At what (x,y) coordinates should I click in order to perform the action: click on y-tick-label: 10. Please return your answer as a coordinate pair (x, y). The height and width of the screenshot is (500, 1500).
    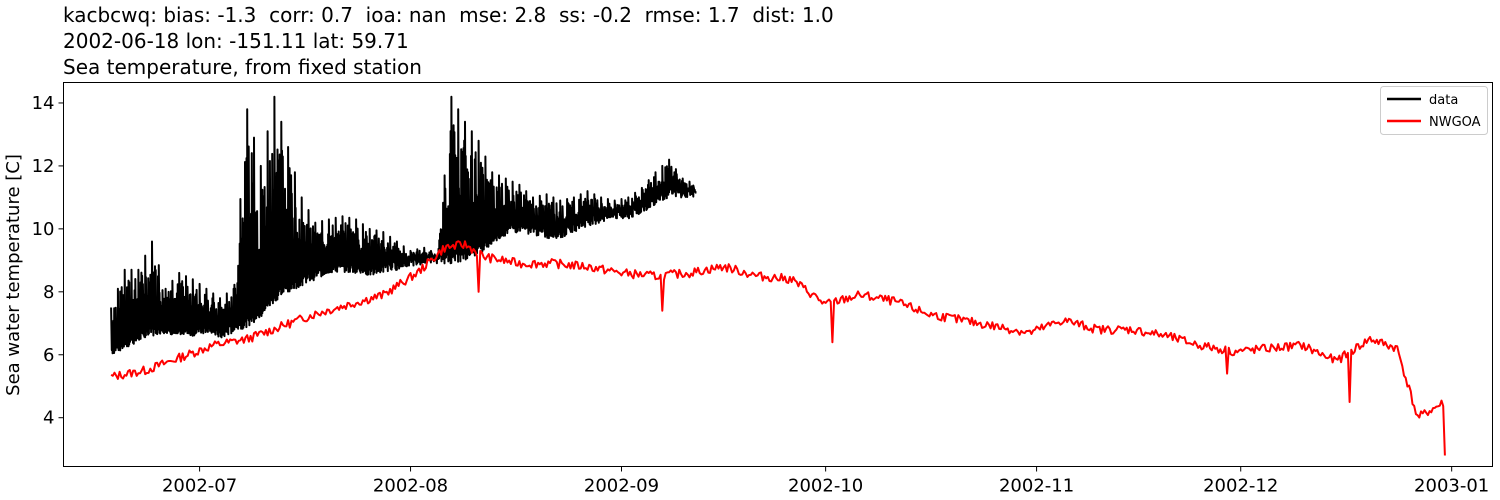
    Looking at the image, I should click on (43, 229).